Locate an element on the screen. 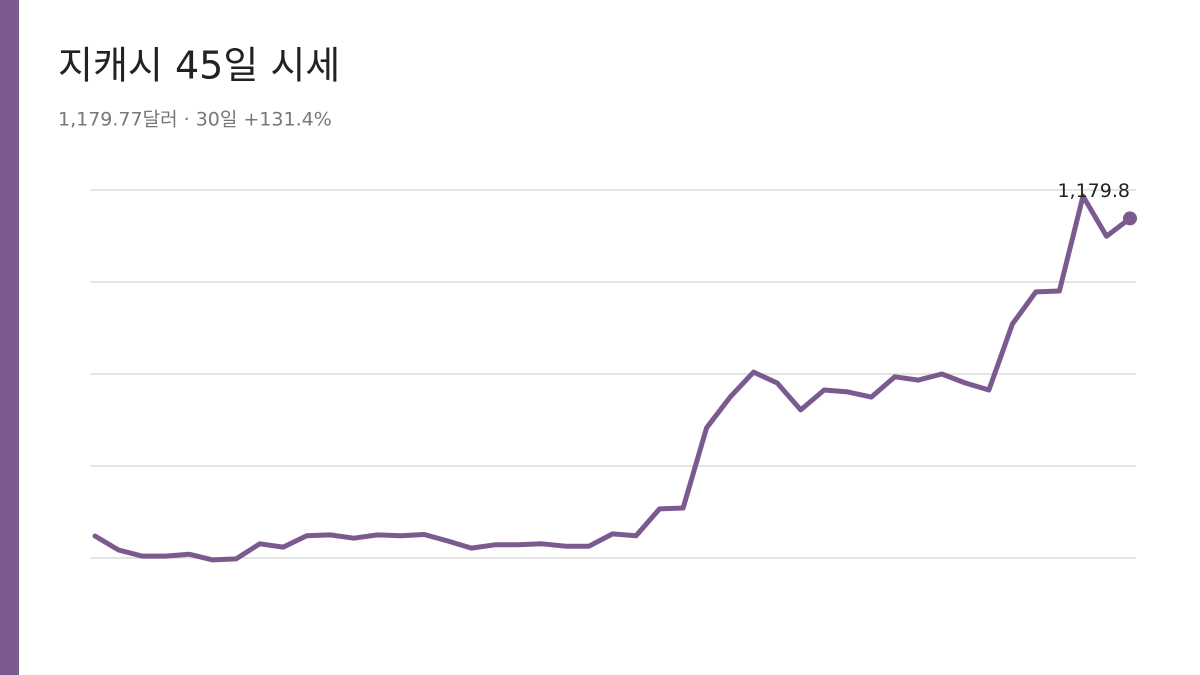 This screenshot has width=1200, height=675. last-point is located at coordinates (1130, 218).